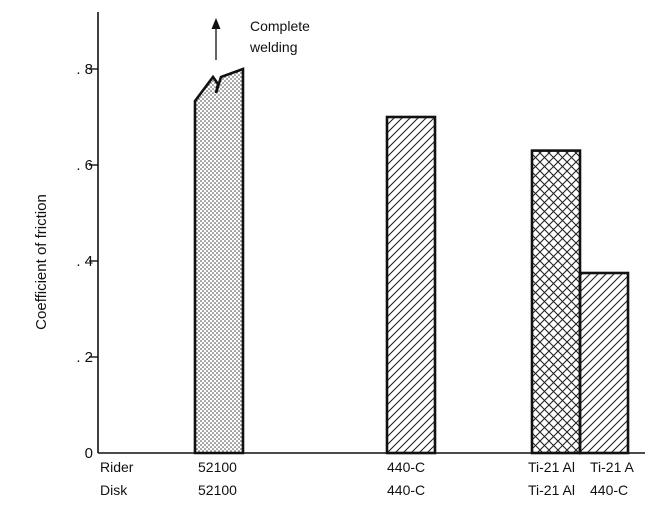 The image size is (655, 506). Describe the element at coordinates (89, 453) in the screenshot. I see `y-tick-label: 0` at that location.